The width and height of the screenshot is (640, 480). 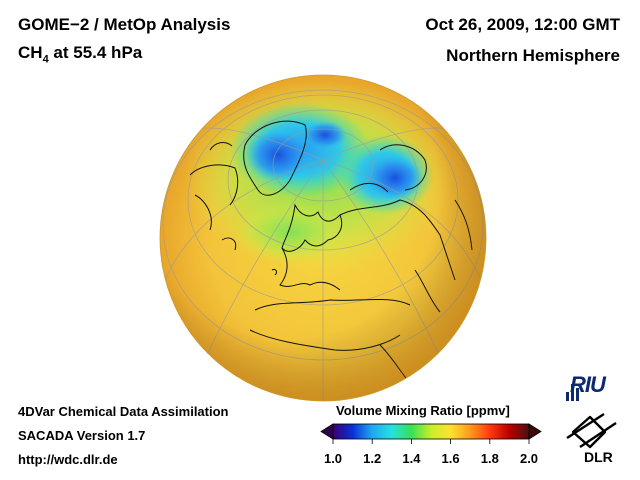 What do you see at coordinates (522, 24) in the screenshot?
I see `analysis-datetime: Oct 26, 2009, 12:00 GMT` at bounding box center [522, 24].